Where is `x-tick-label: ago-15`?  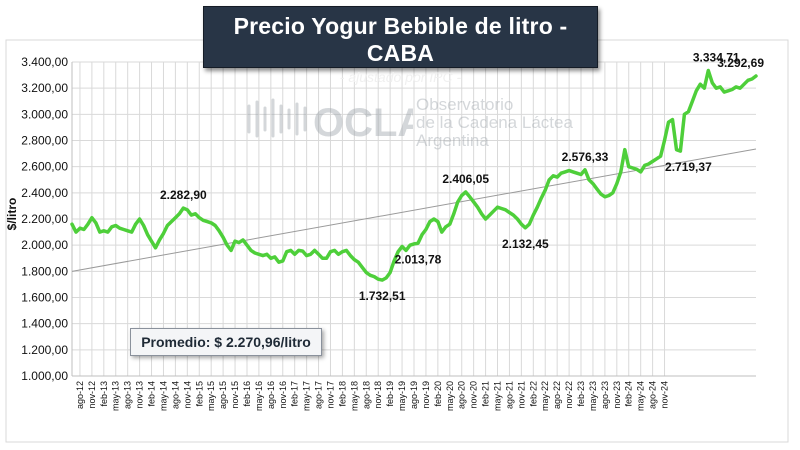 x-tick-label: ago-15 is located at coordinates (223, 395).